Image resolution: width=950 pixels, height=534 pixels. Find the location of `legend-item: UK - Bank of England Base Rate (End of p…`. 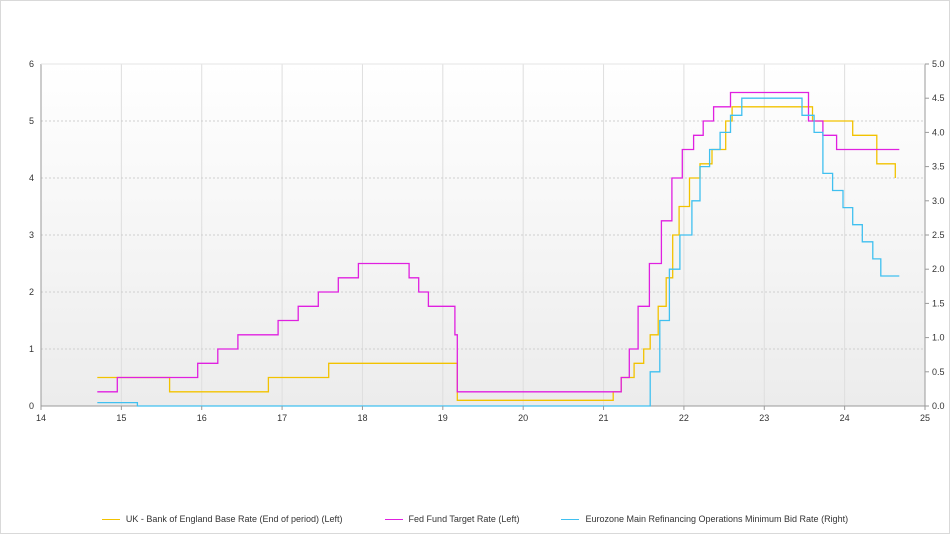

legend-item: UK - Bank of England Base Rate (End of p… is located at coordinates (222, 519).